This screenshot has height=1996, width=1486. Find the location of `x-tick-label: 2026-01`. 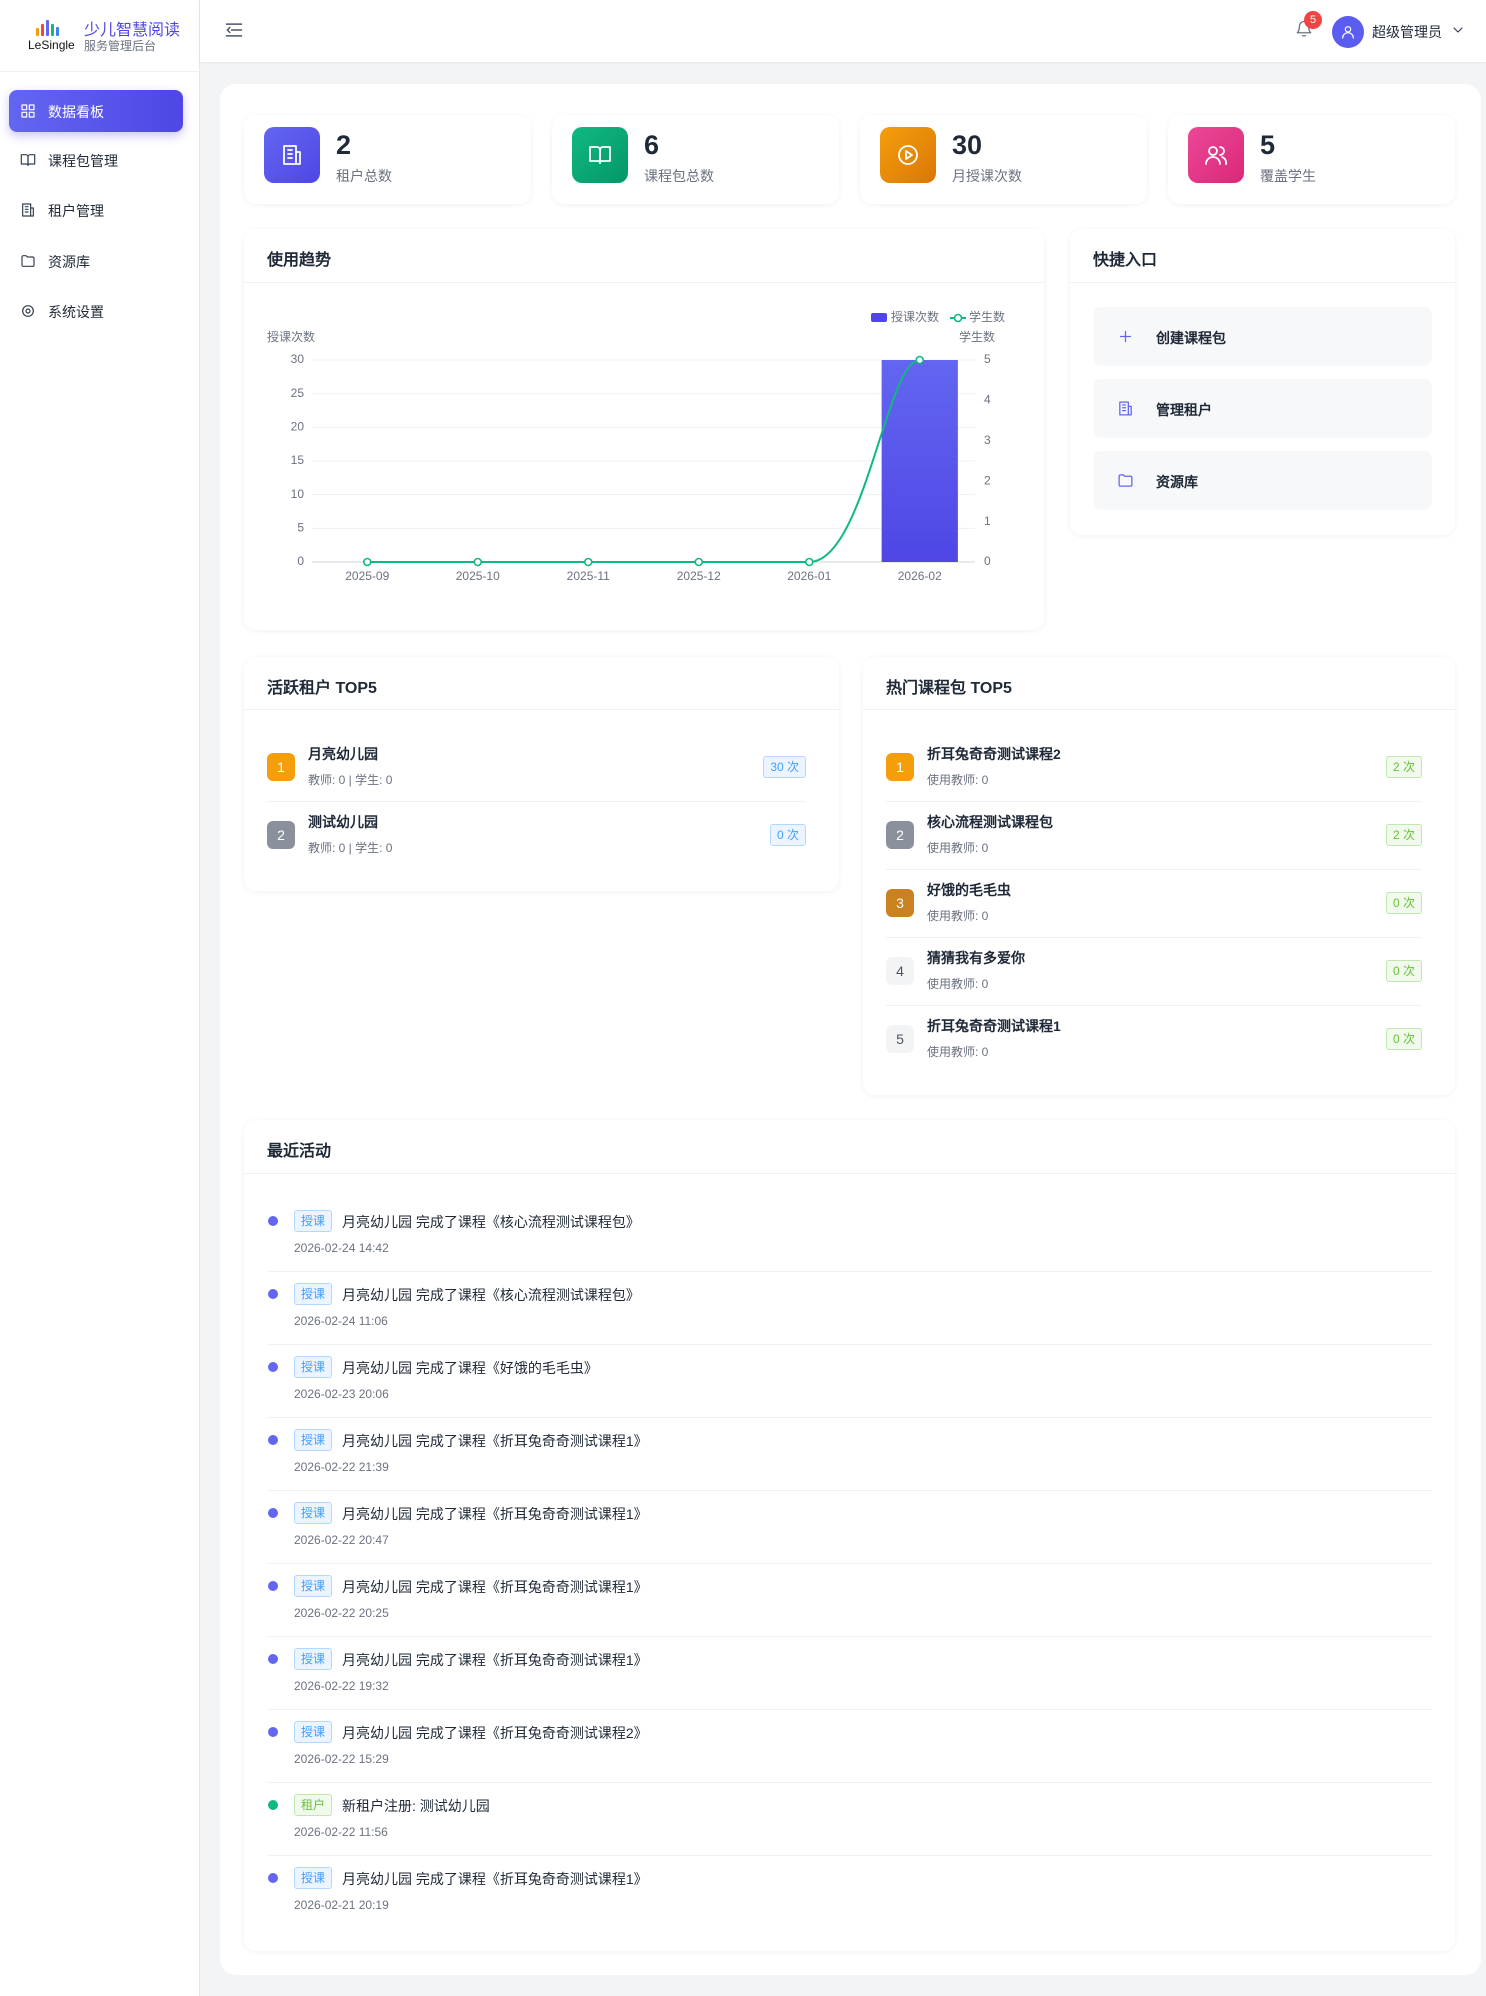

x-tick-label: 2026-01 is located at coordinates (809, 576).